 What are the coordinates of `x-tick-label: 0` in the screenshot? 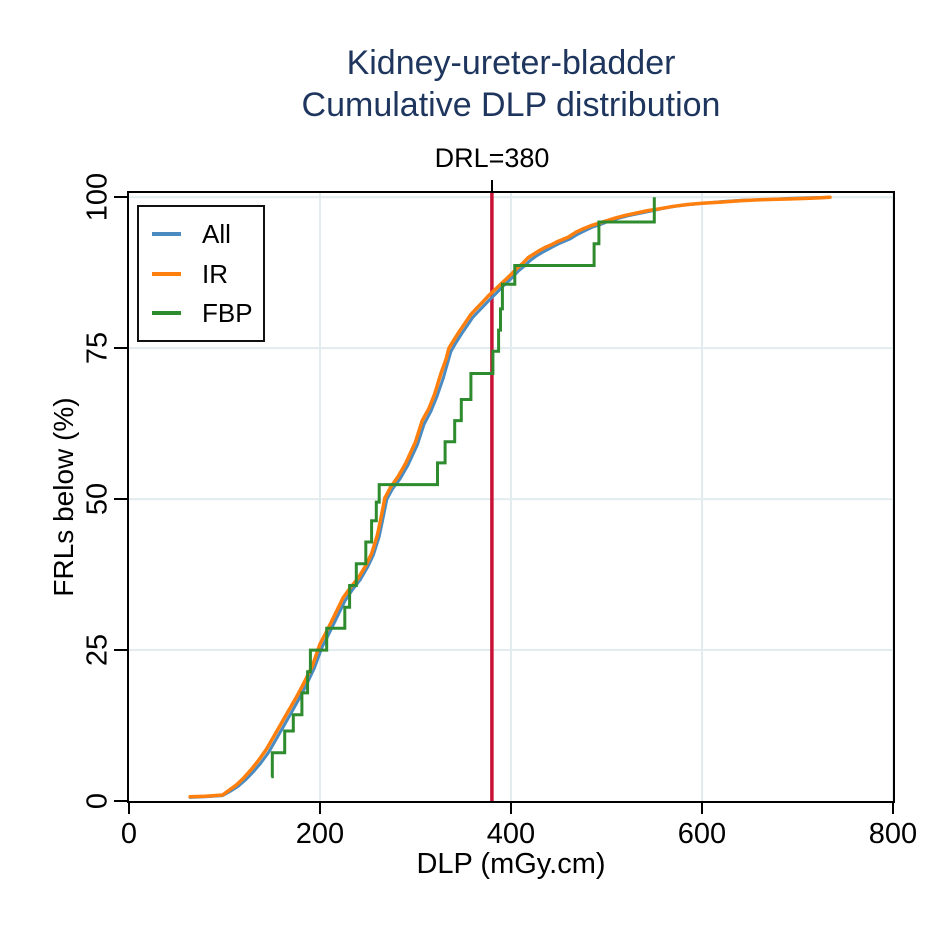 It's located at (129, 834).